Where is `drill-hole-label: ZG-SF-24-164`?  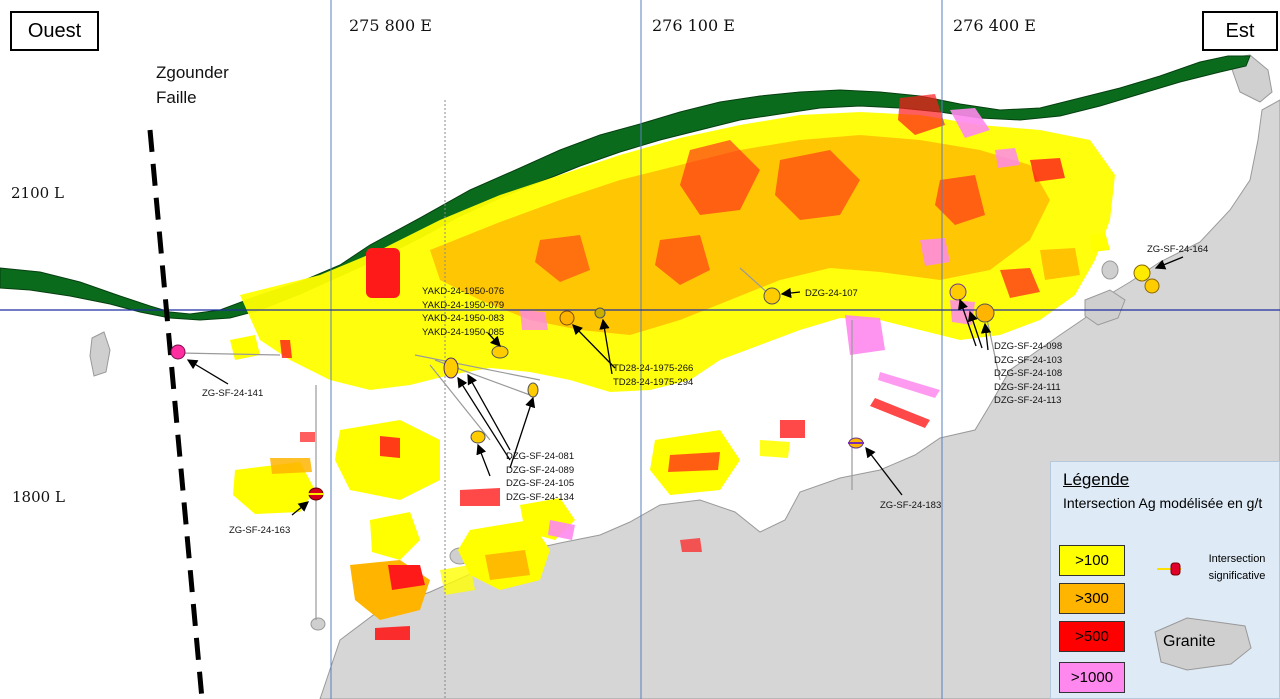 drill-hole-label: ZG-SF-24-164 is located at coordinates (1178, 249).